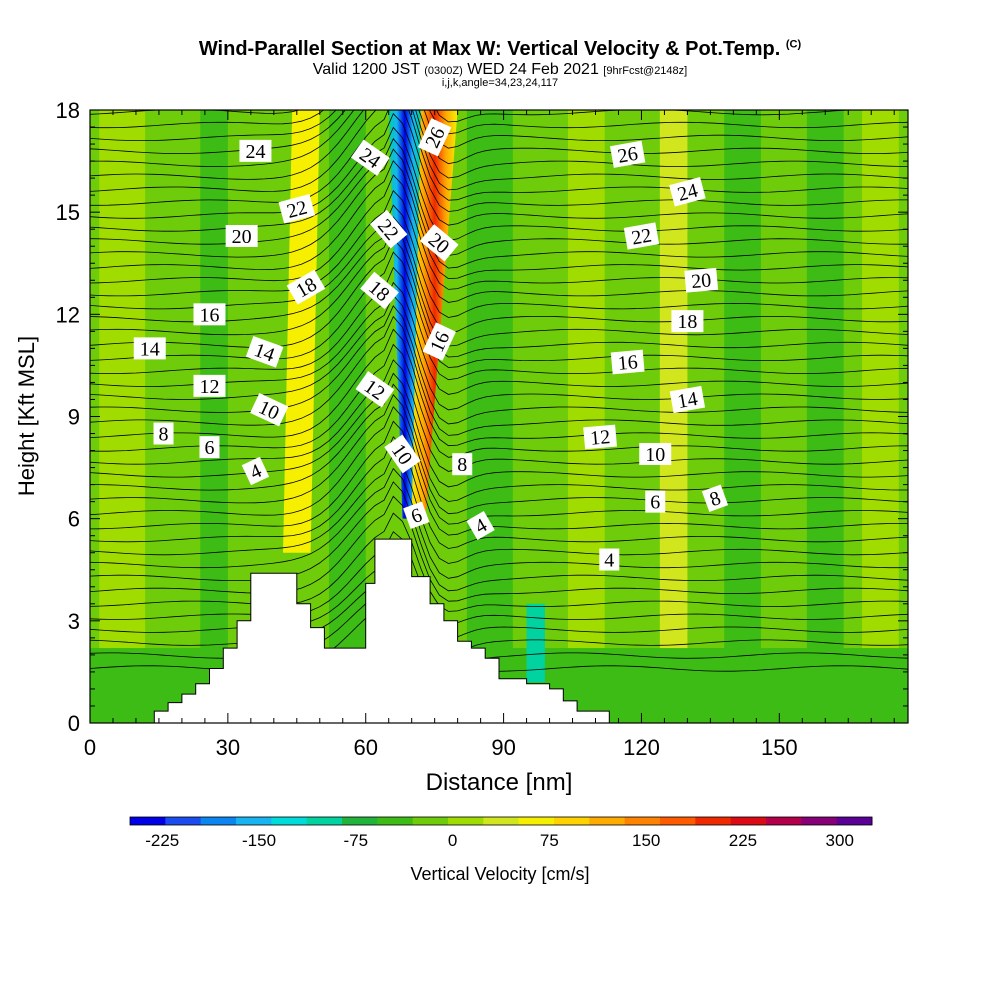 This screenshot has height=1000, width=1000. Describe the element at coordinates (365, 747) in the screenshot. I see `x-tick-label: 60` at that location.